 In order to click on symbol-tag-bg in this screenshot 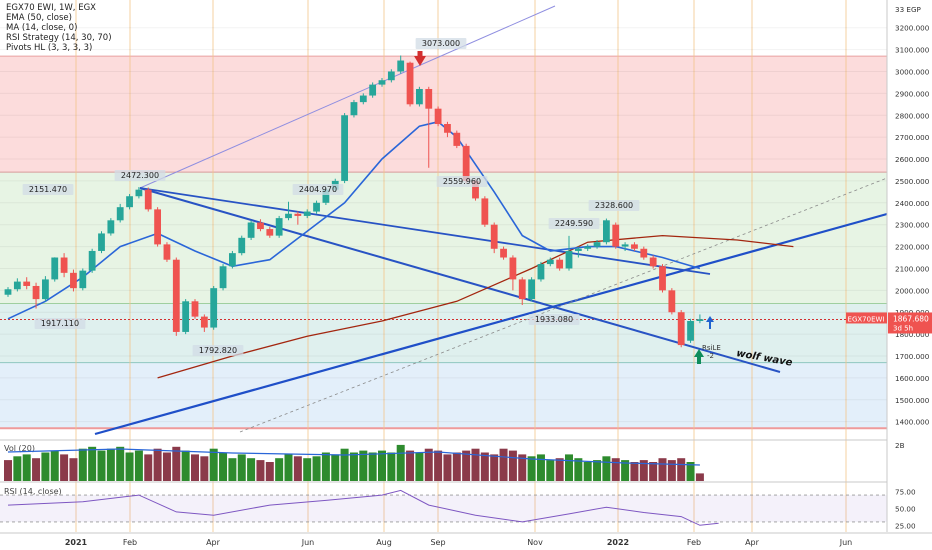, I will do `click(866, 318)`.